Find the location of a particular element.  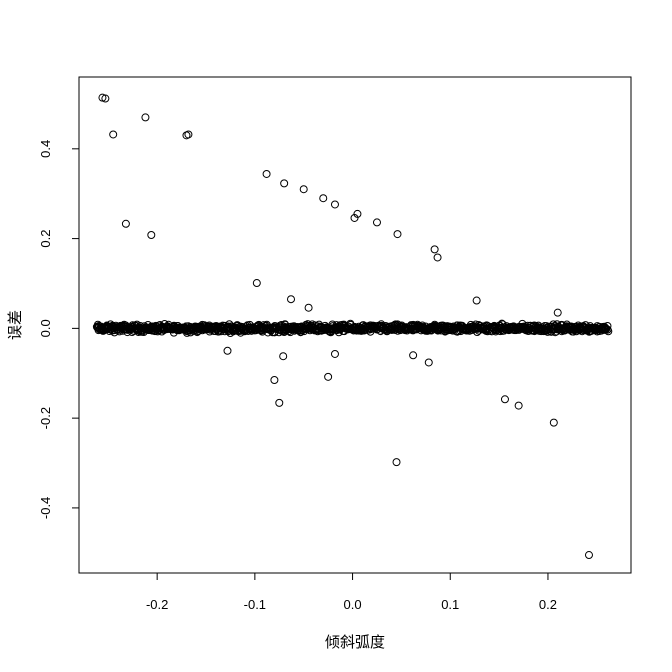

y-tick-label: 0.4 is located at coordinates (45, 149).